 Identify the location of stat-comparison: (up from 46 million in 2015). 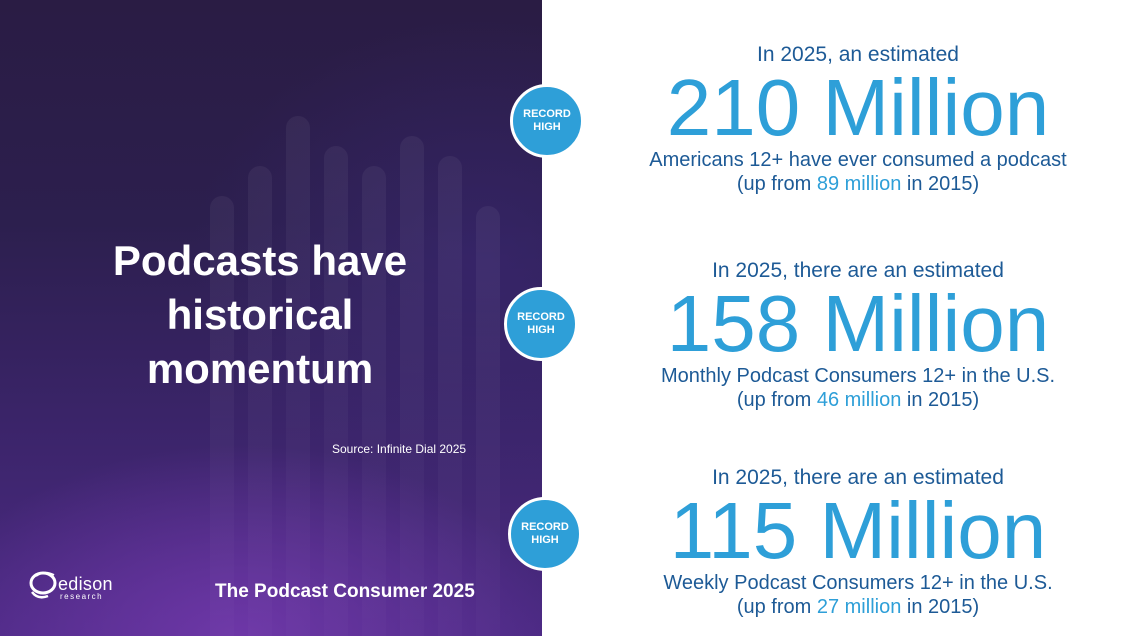
(858, 400).